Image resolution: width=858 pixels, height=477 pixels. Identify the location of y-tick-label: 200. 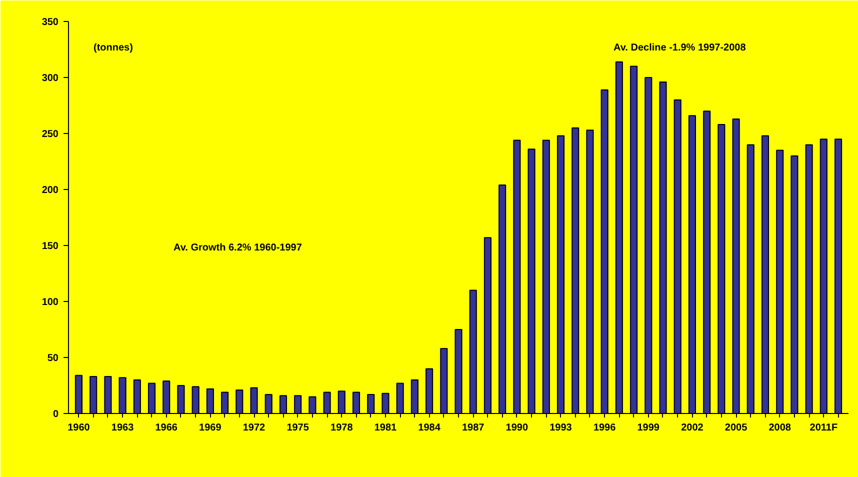
(50, 190).